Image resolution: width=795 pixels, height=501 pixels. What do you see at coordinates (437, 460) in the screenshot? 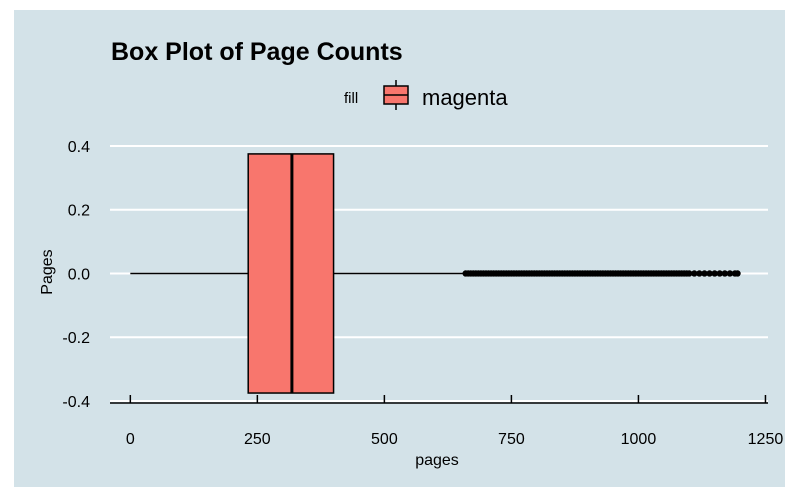
I see `x-axis-title: pages` at bounding box center [437, 460].